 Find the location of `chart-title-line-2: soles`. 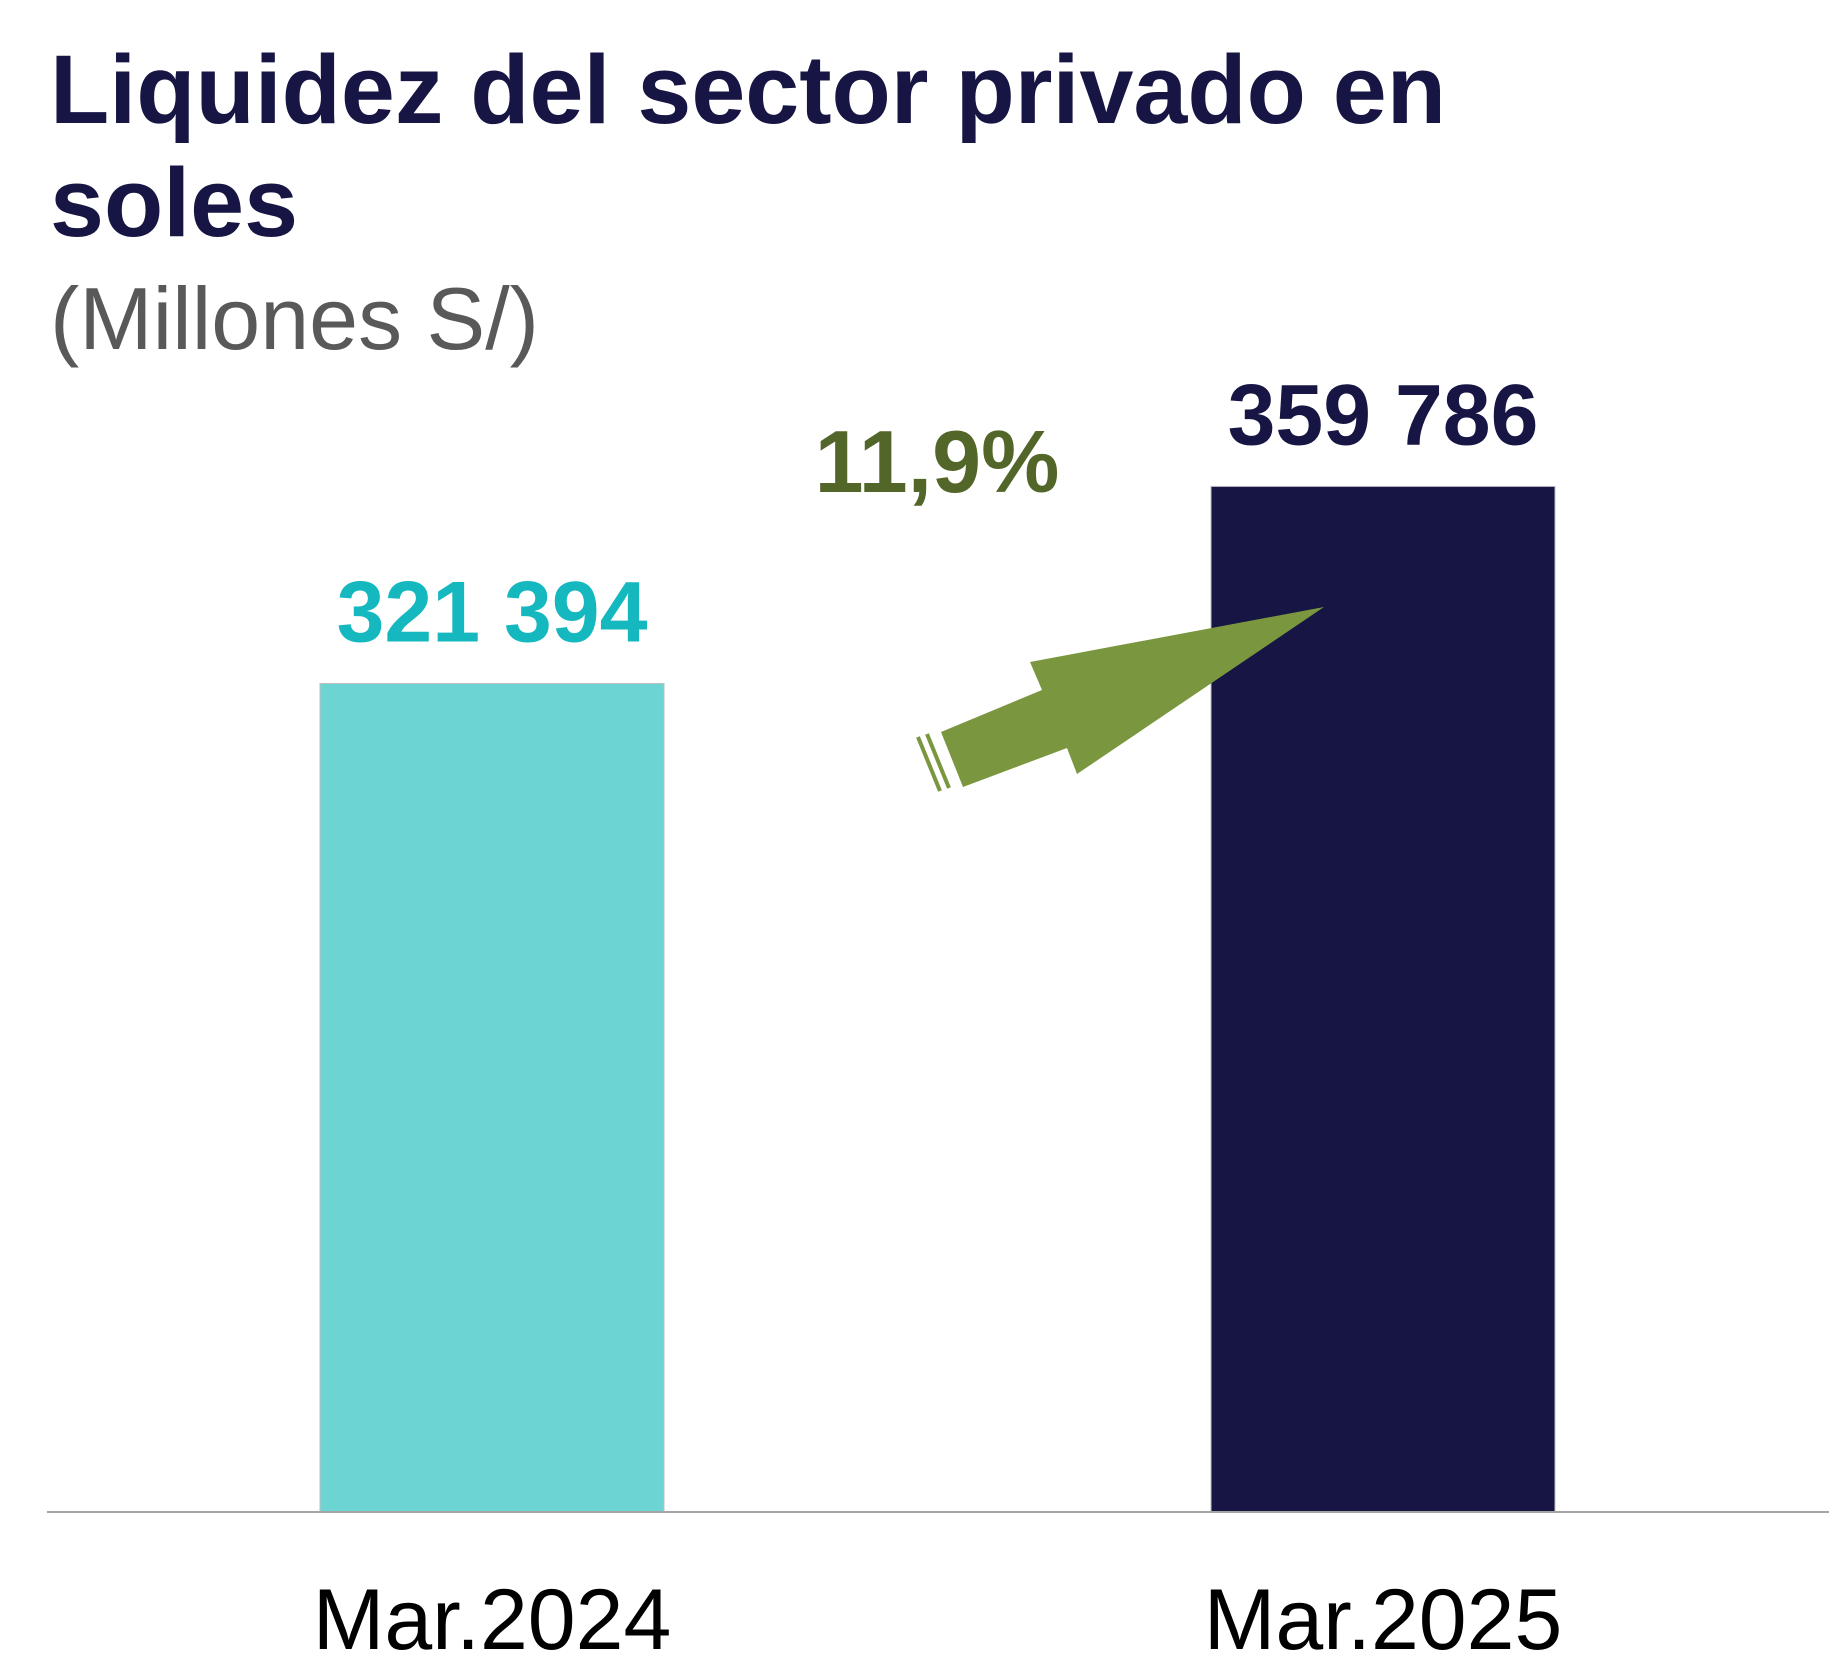

chart-title-line-2: soles is located at coordinates (174, 202).